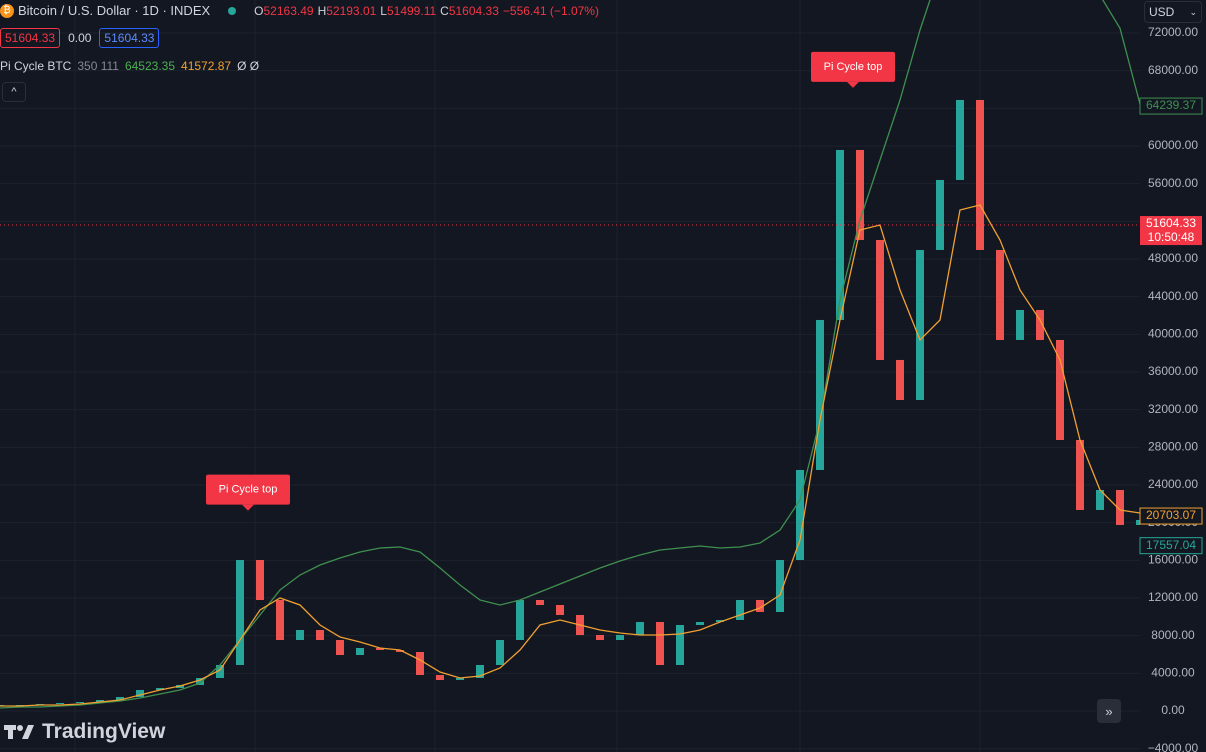 The width and height of the screenshot is (1206, 752). I want to click on indicator-extra: Ø Ø, so click(248, 66).